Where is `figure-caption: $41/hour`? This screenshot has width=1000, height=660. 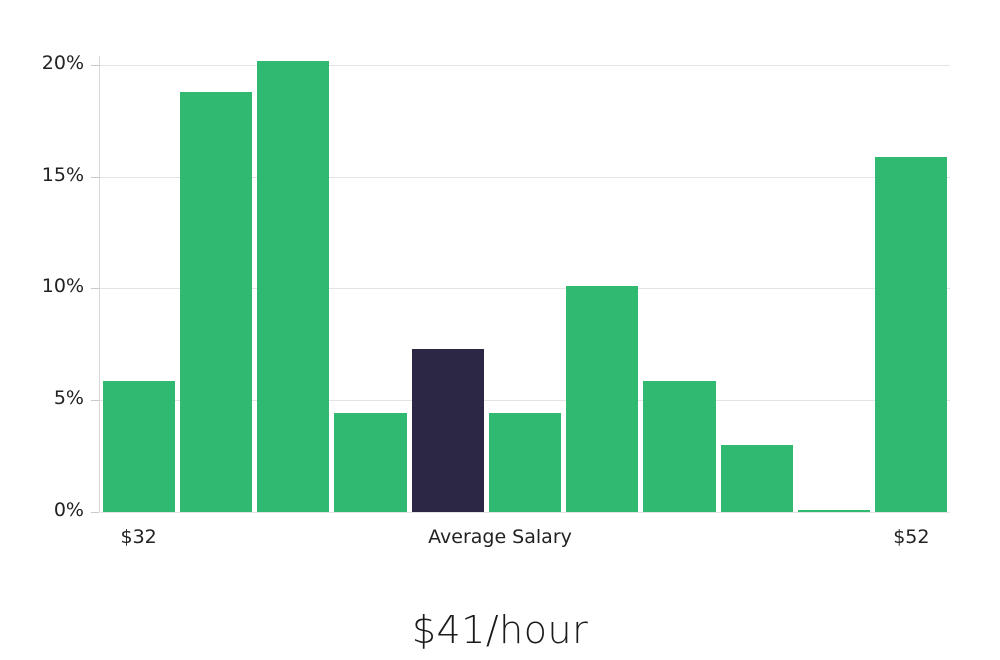 figure-caption: $41/hour is located at coordinates (500, 630).